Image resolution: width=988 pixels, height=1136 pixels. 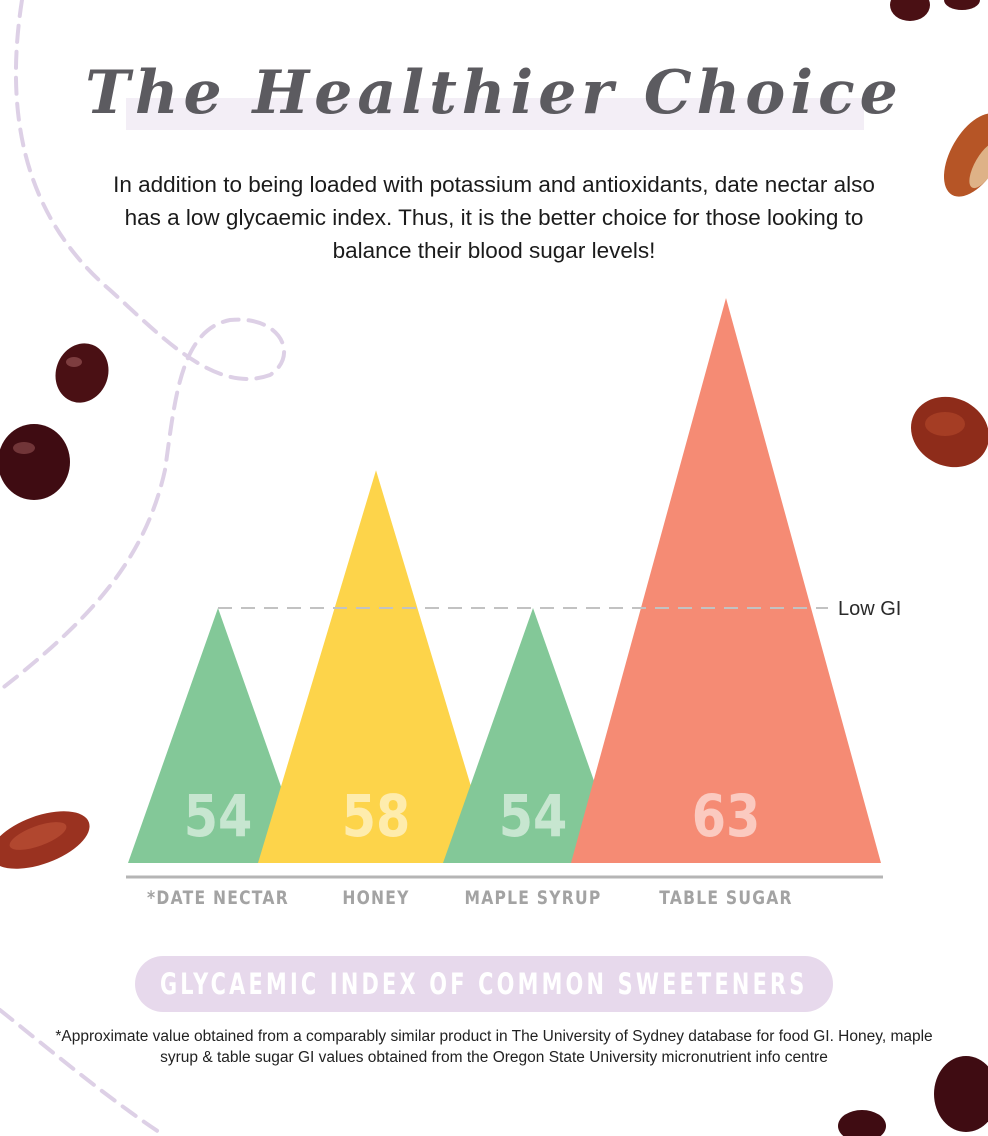 I want to click on category-label-honey: HONEY, so click(x=375, y=899).